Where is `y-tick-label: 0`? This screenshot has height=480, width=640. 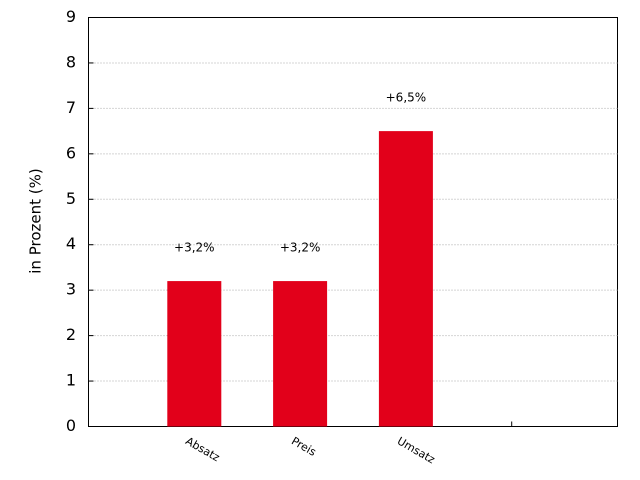 y-tick-label: 0 is located at coordinates (71, 425).